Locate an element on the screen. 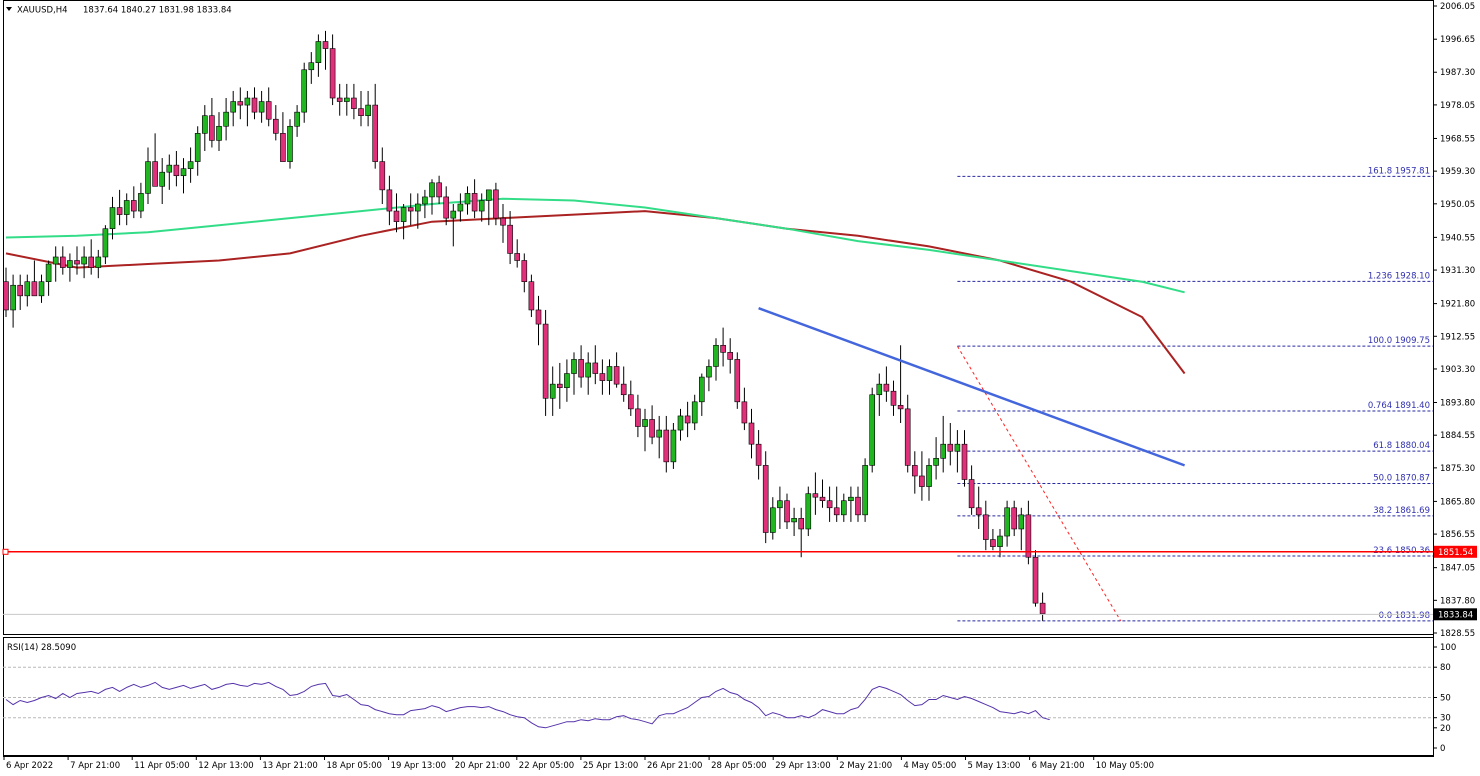 The width and height of the screenshot is (1480, 776). drawing-objects is located at coordinates (972, 464).